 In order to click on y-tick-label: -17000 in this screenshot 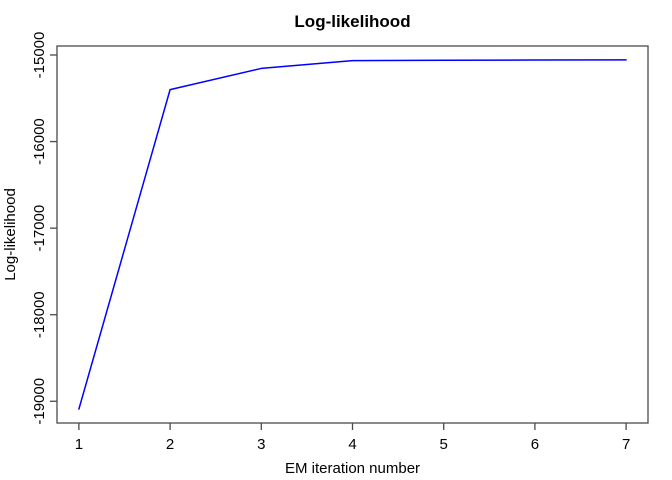, I will do `click(39, 228)`.